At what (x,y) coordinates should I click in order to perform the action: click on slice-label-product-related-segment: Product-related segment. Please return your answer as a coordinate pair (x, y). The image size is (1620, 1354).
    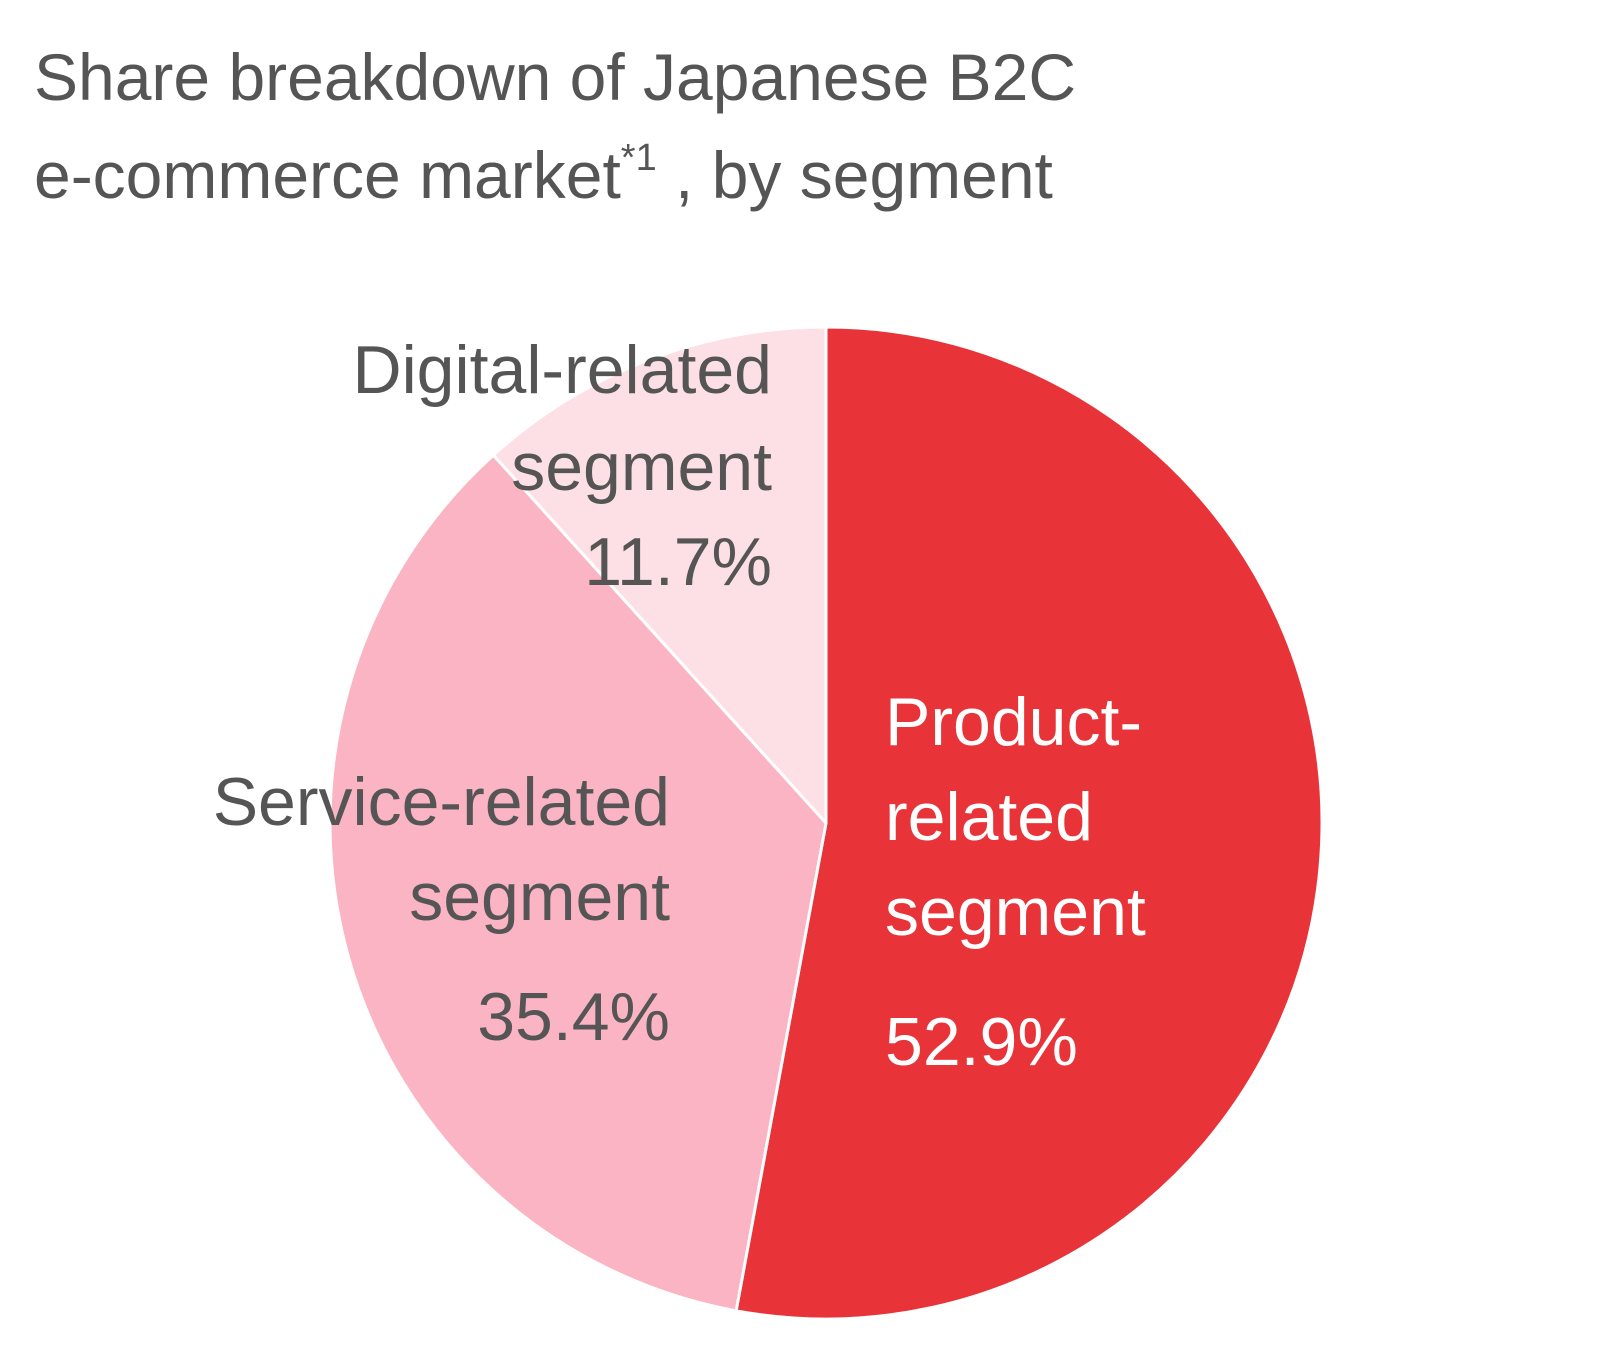
    Looking at the image, I should click on (1015, 817).